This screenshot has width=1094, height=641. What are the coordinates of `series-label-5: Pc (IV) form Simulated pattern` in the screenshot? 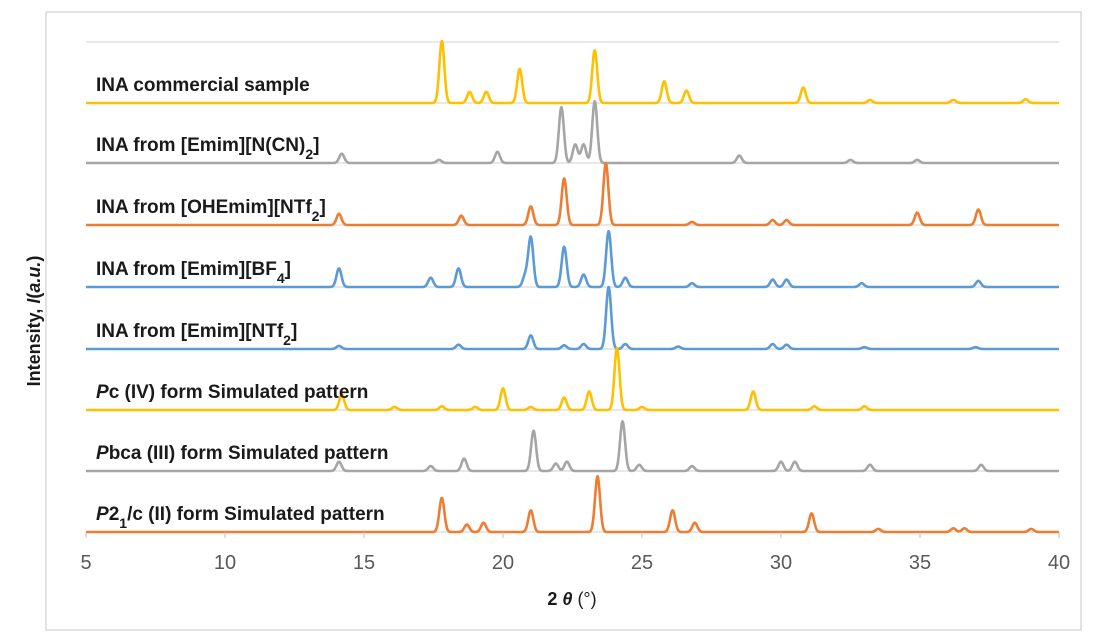 It's located at (232, 392).